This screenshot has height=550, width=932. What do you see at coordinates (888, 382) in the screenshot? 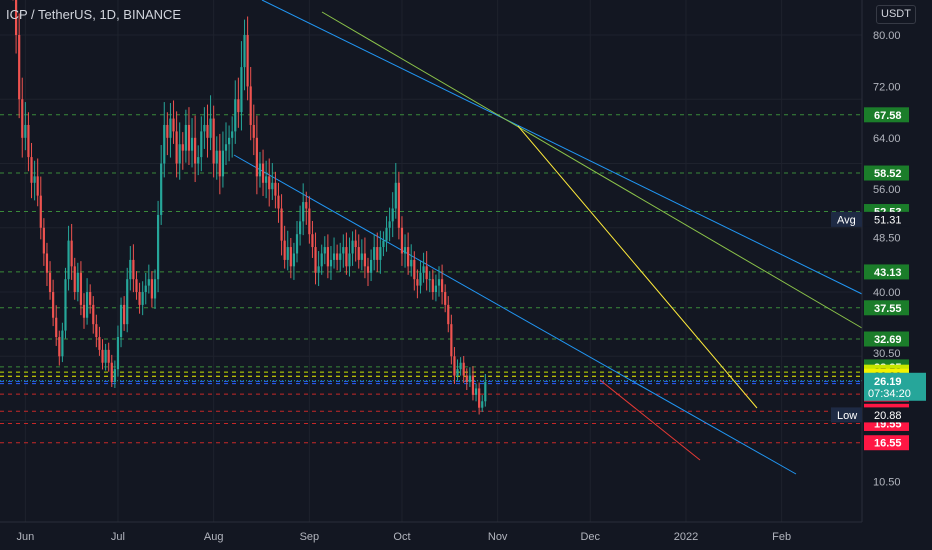
I see `current-price-label: 26.19` at bounding box center [888, 382].